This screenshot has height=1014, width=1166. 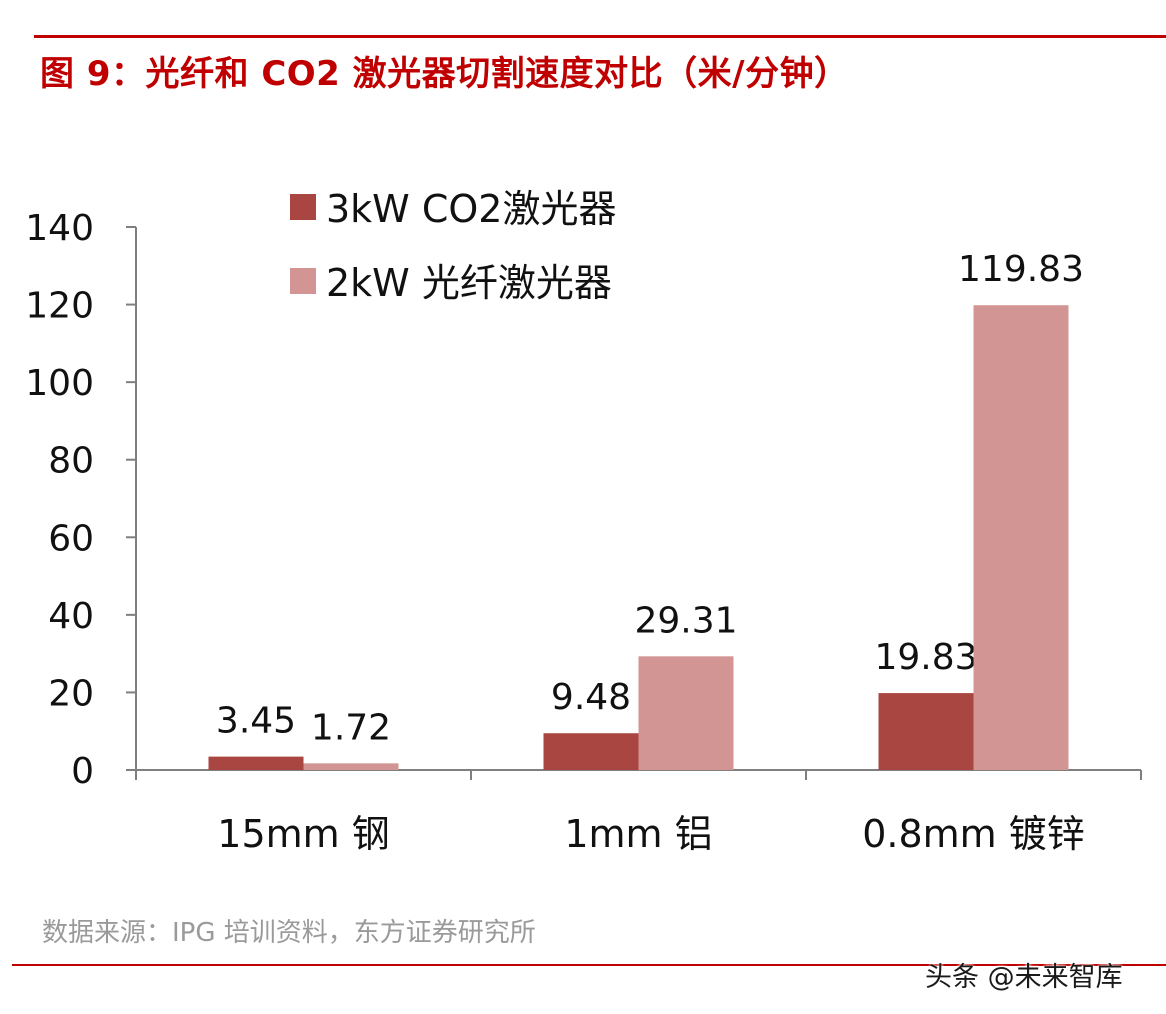 I want to click on y-tick-label: 140, so click(x=59, y=228).